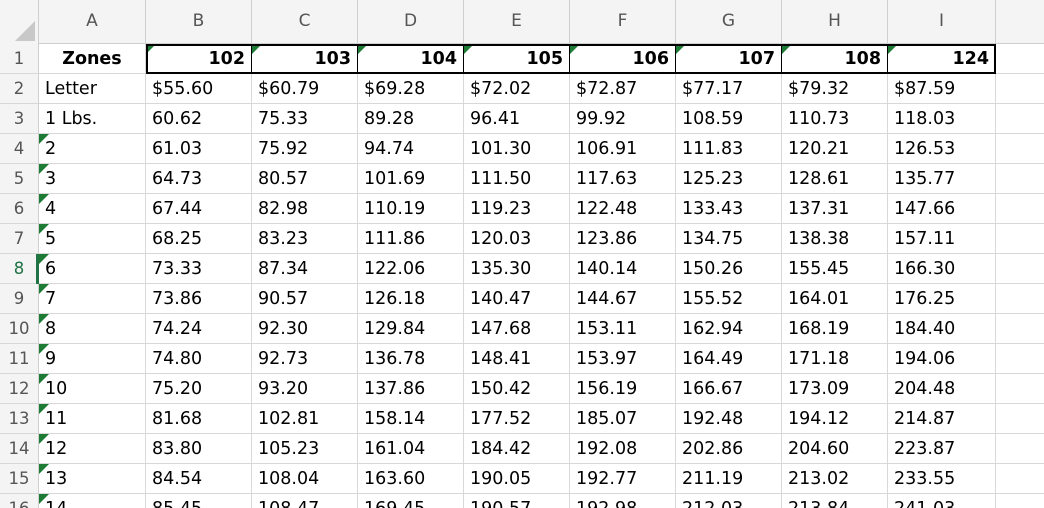  I want to click on cell-h4: 120.21, so click(835, 149).